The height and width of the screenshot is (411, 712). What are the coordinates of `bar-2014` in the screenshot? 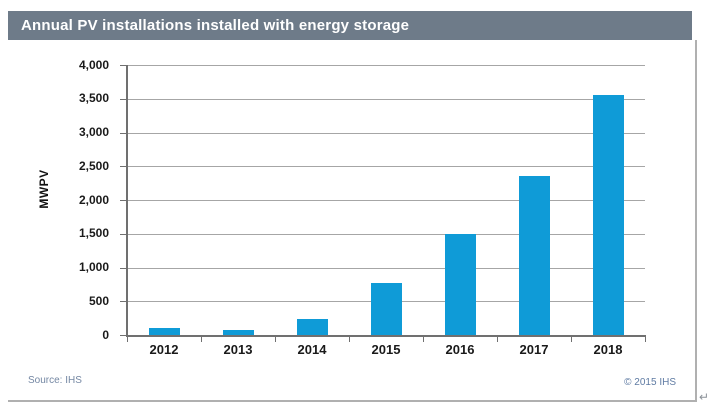 It's located at (312, 327).